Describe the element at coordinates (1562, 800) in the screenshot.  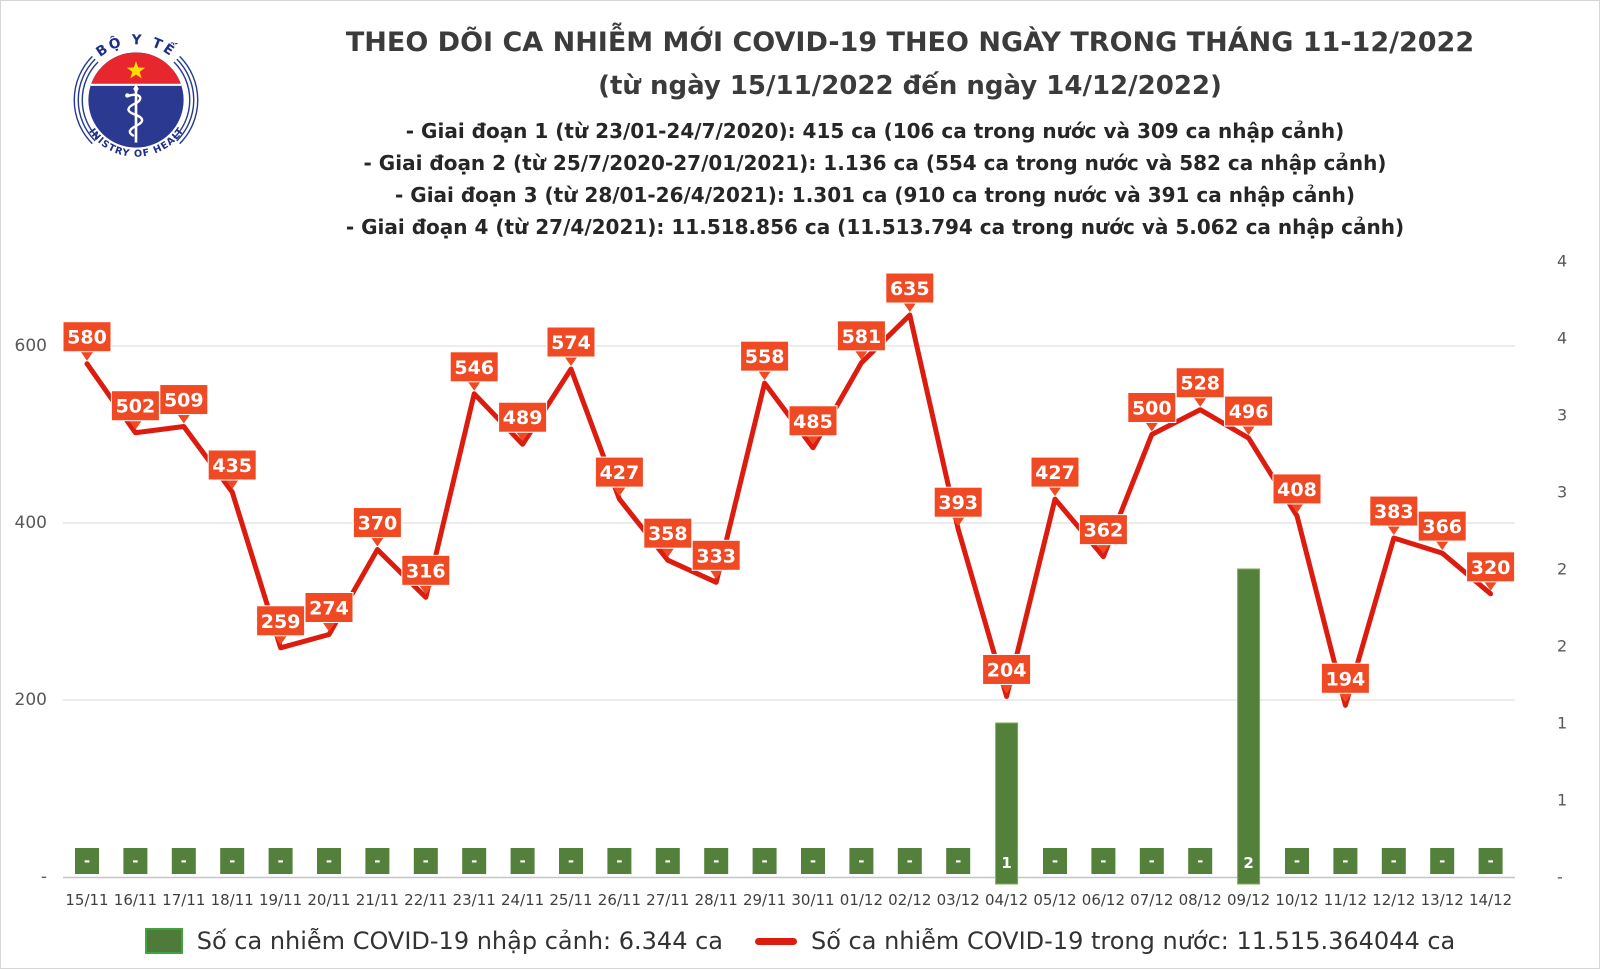
I see `right-axis-tick-label: 1` at that location.